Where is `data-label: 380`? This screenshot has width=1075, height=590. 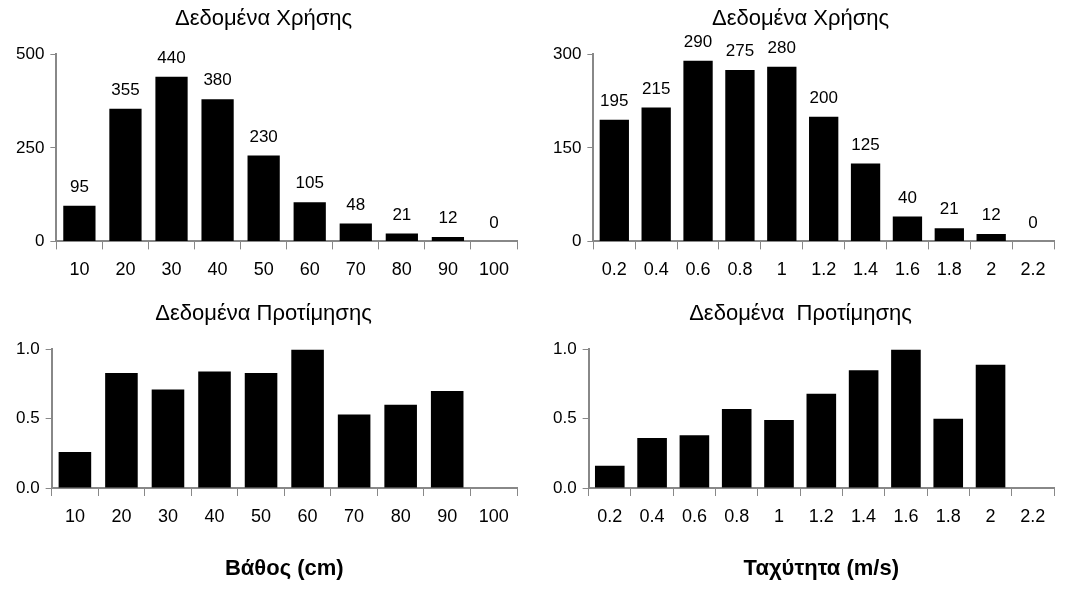 data-label: 380 is located at coordinates (217, 80).